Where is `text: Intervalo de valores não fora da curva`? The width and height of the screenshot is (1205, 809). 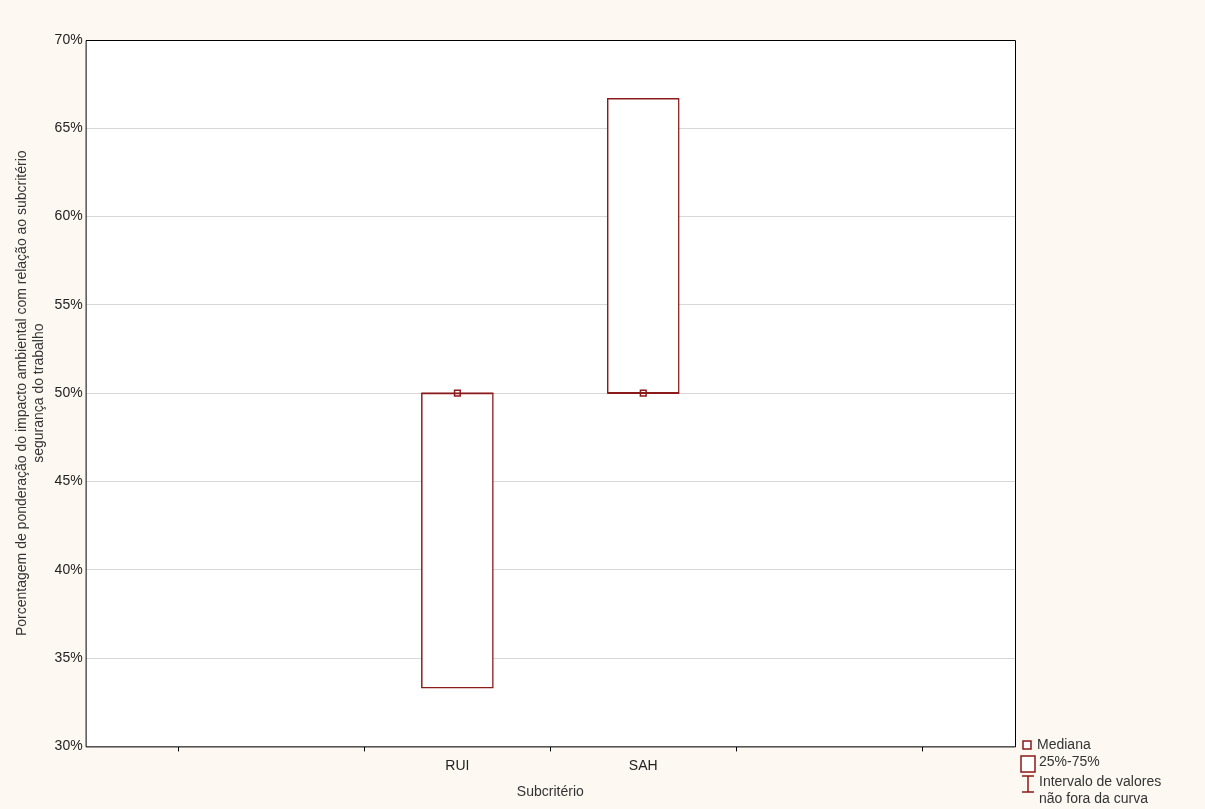
text: Intervalo de valores não fora da curva is located at coordinates (1101, 790).